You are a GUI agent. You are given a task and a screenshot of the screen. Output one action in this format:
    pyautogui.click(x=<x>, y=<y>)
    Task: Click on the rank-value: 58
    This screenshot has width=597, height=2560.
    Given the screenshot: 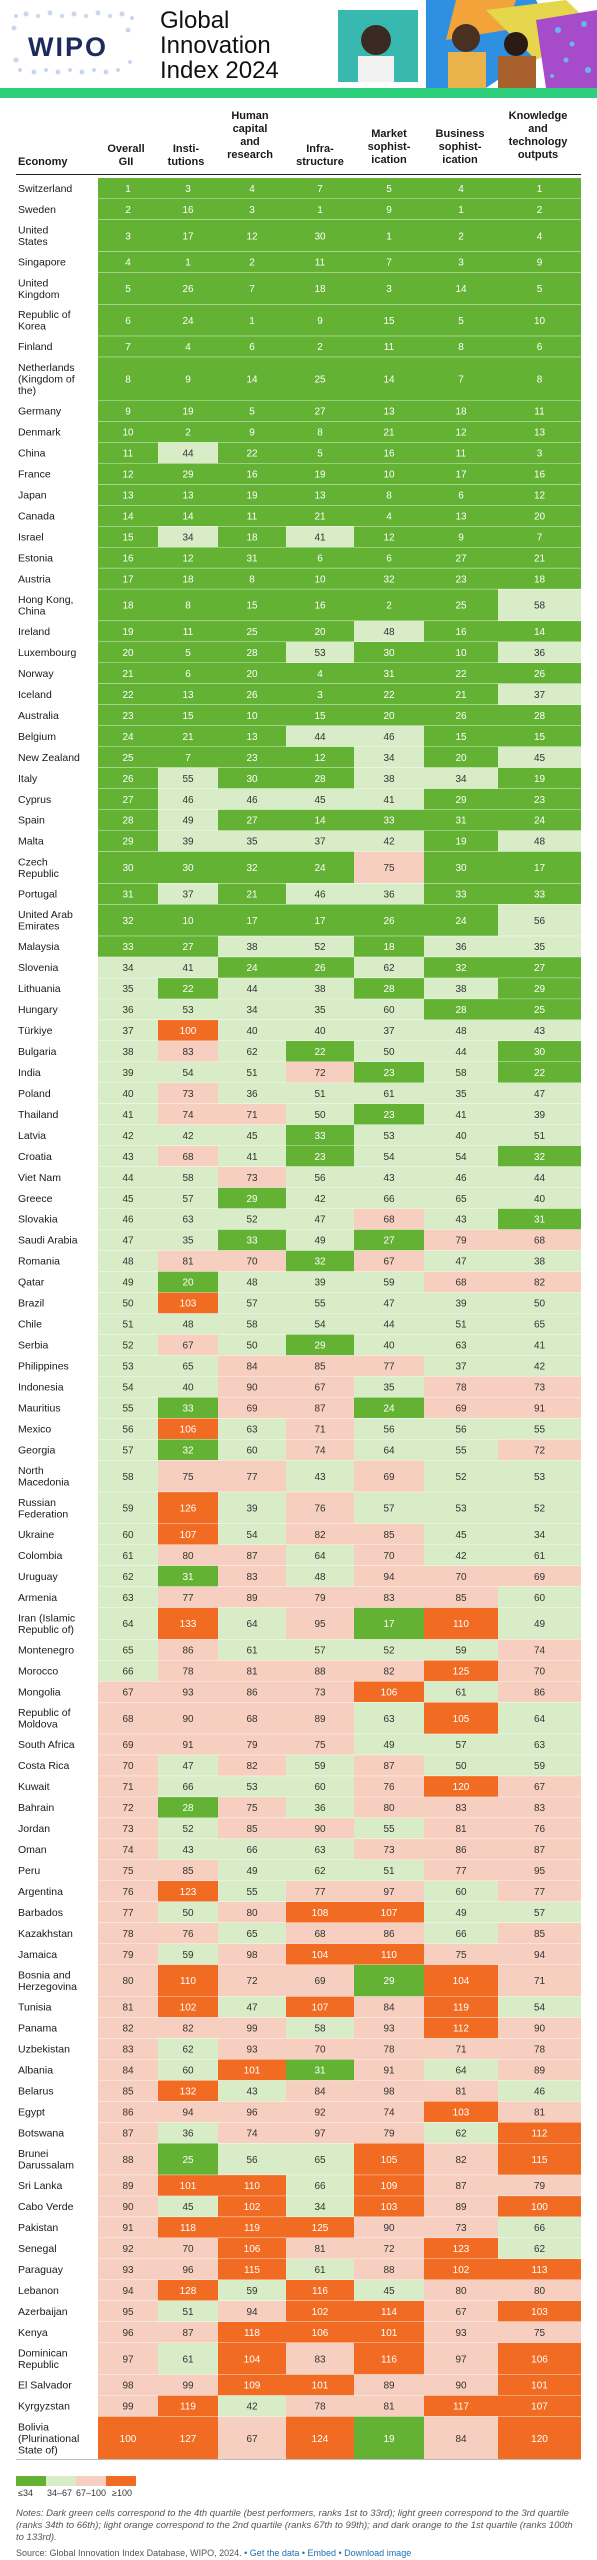 What is the action you would take?
    pyautogui.click(x=320, y=2029)
    